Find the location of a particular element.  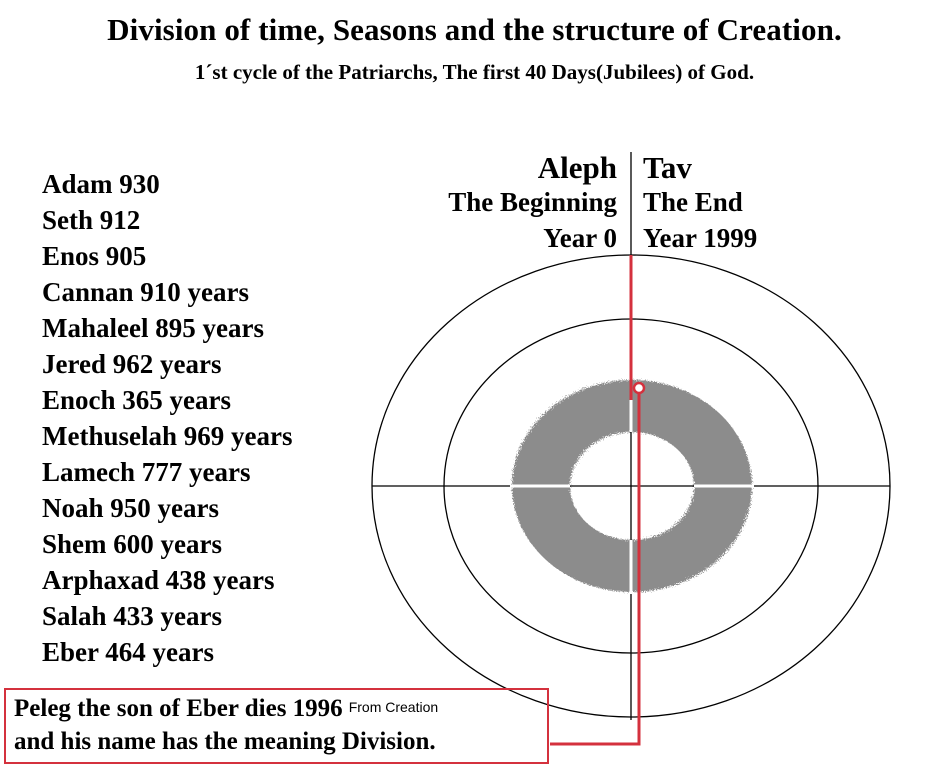

beginning-label: The Beginning is located at coordinates (532, 202).